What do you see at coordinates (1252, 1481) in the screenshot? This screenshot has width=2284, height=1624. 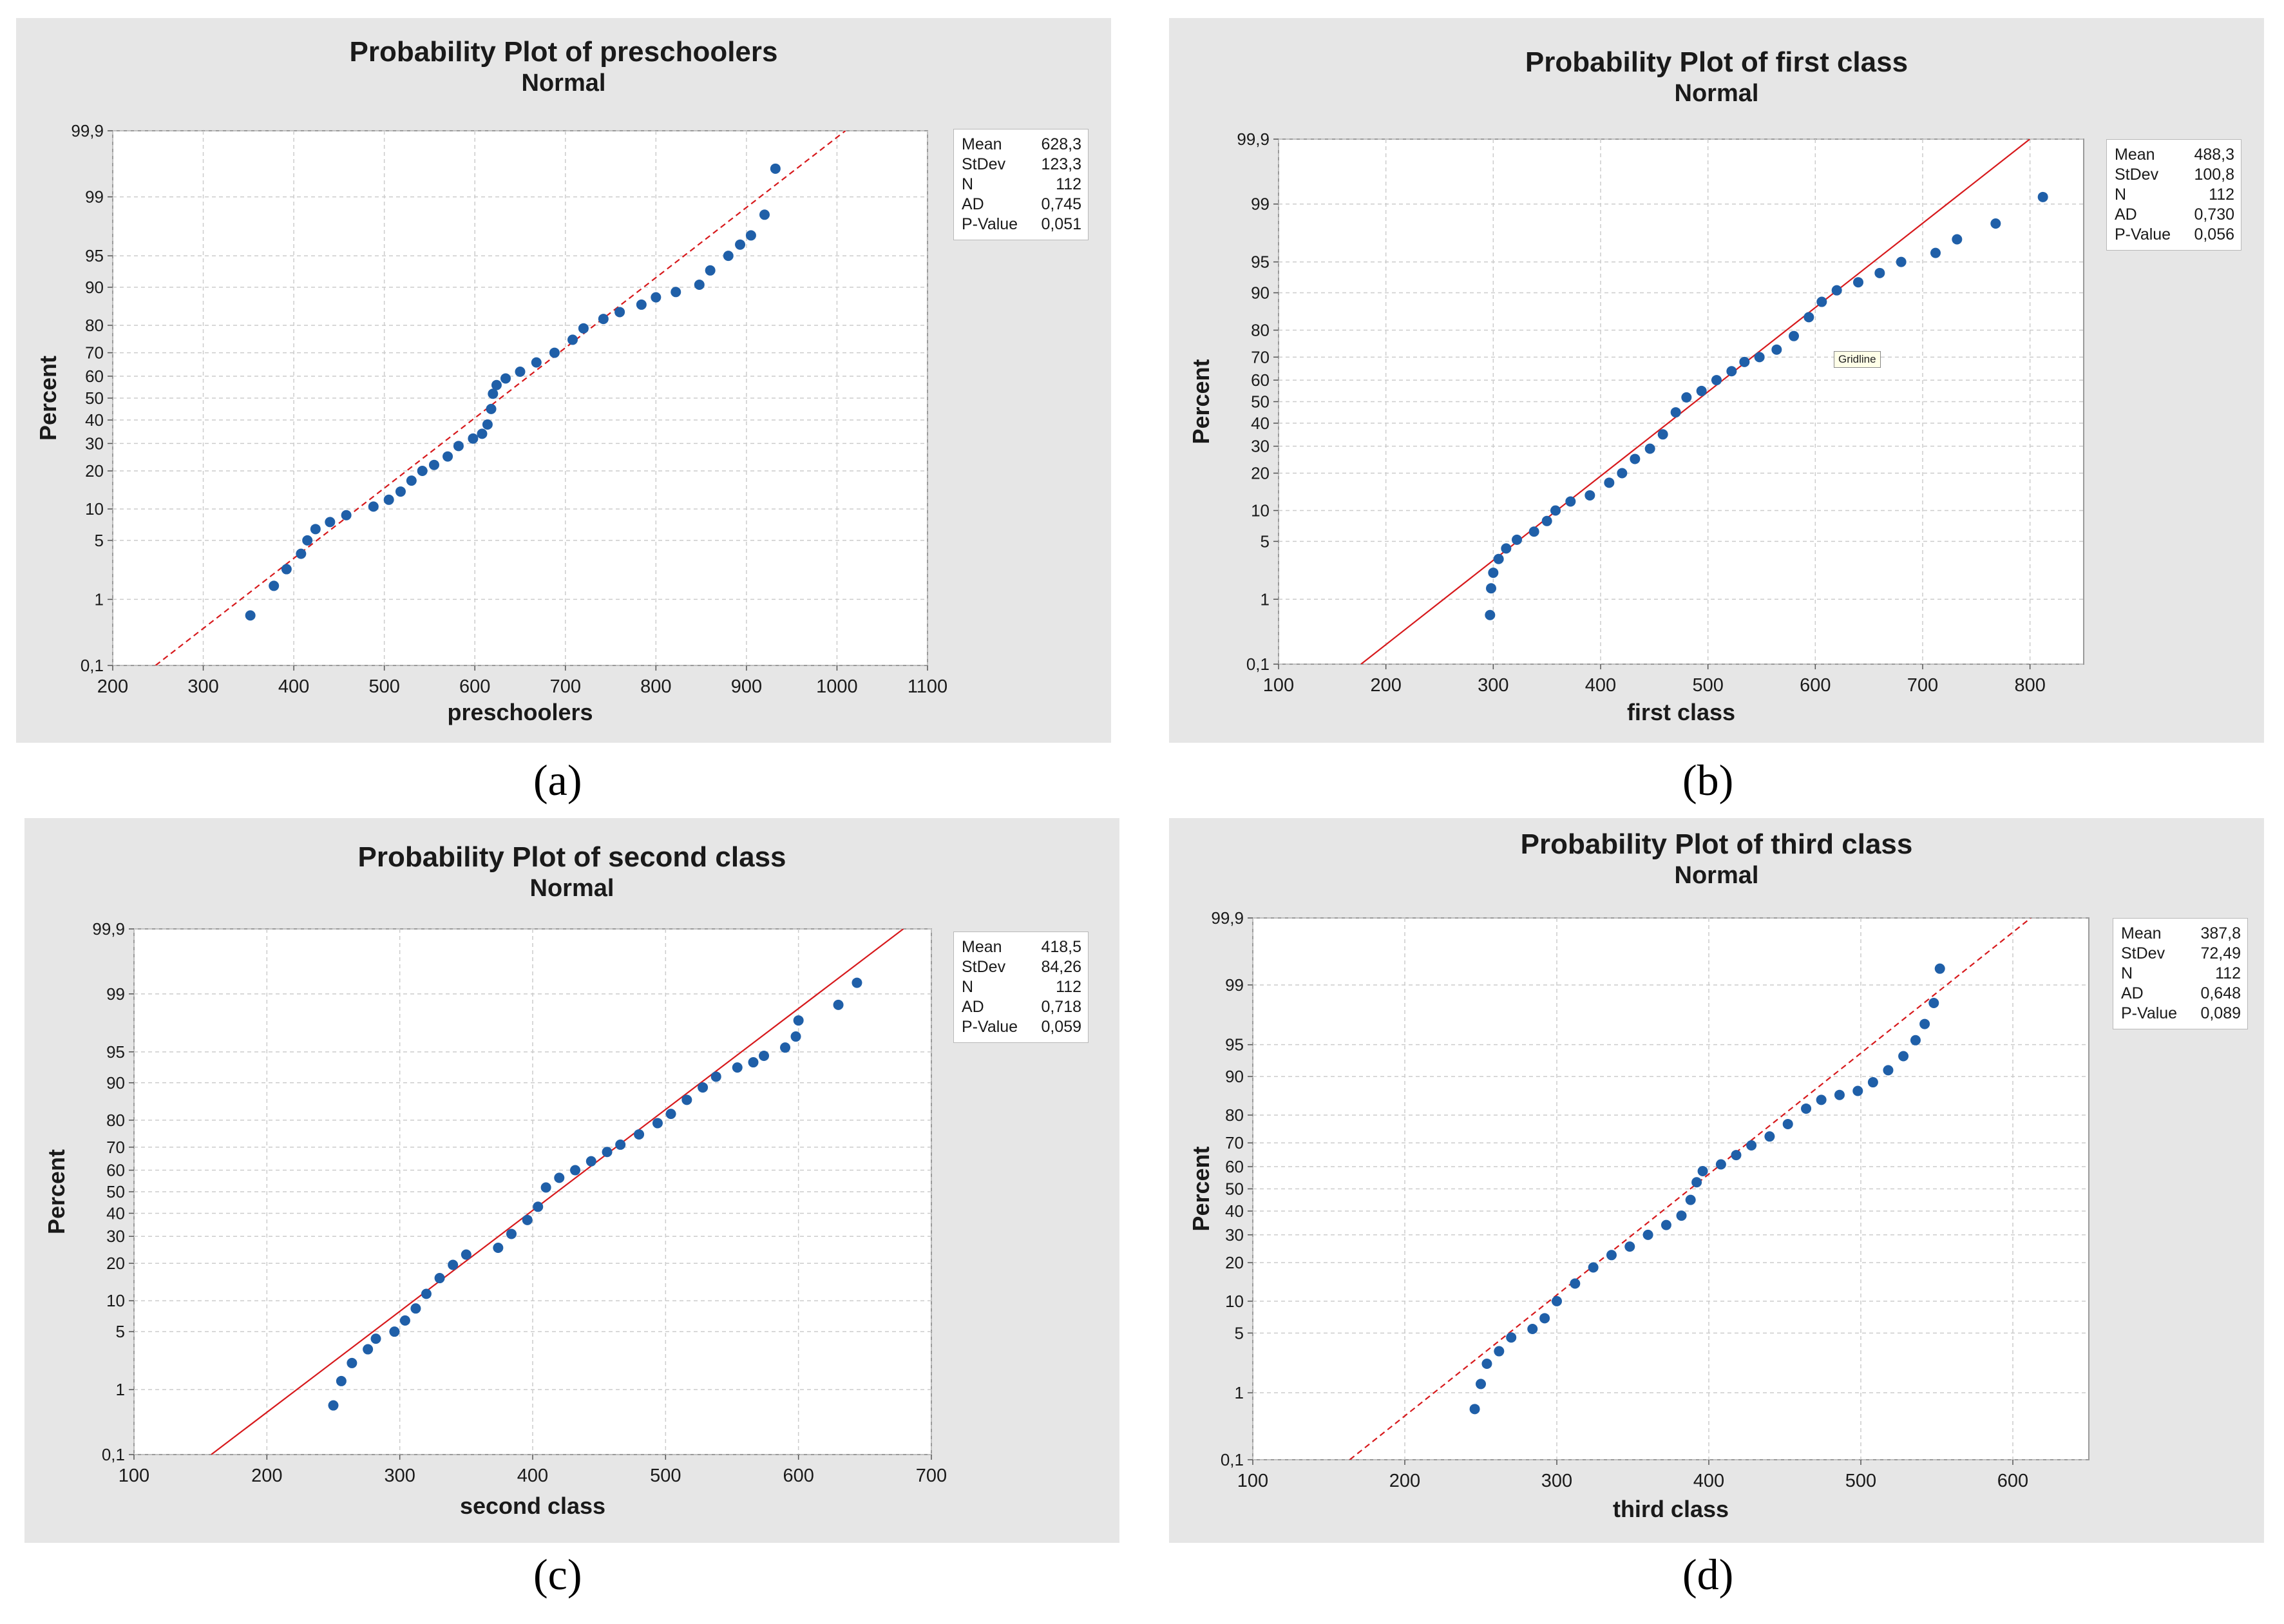 I see `x-tick-label: 100` at bounding box center [1252, 1481].